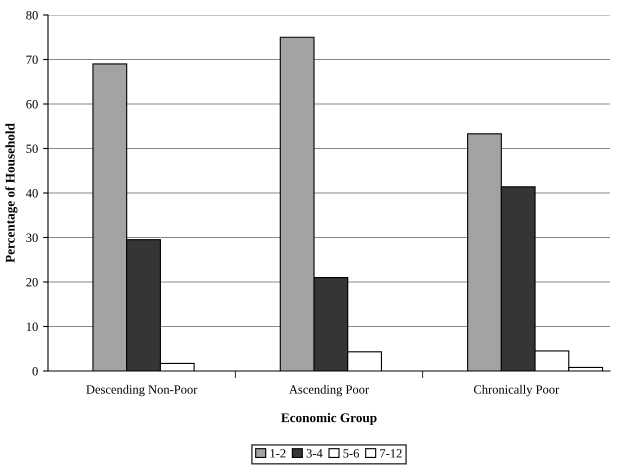 This screenshot has height=466, width=617. Describe the element at coordinates (35, 371) in the screenshot. I see `y-tick-label: 0` at that location.